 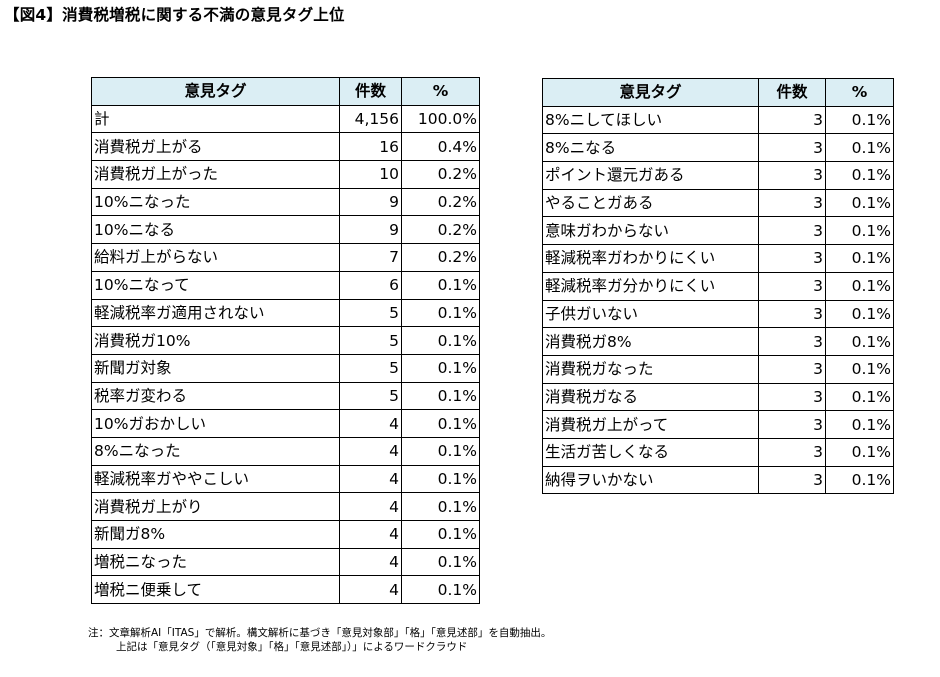 What do you see at coordinates (215, 340) in the screenshot?
I see `tag-cell: 消費税ガ10%` at bounding box center [215, 340].